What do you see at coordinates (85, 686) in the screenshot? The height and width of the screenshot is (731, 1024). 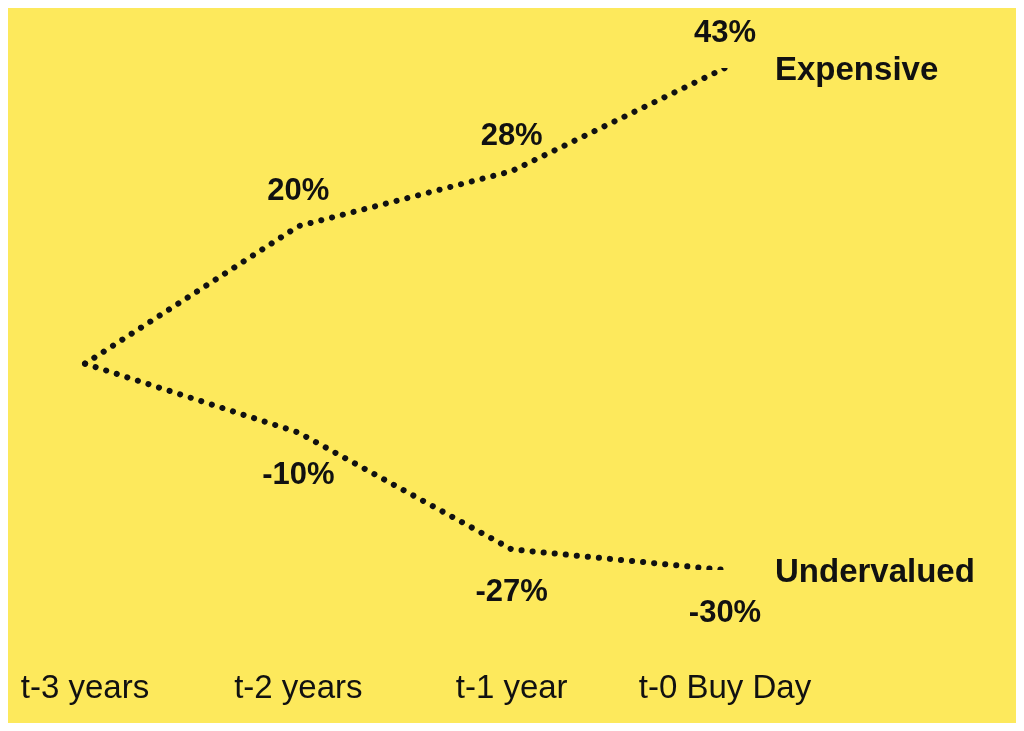 I see `x-tick-label: t-3 years` at bounding box center [85, 686].